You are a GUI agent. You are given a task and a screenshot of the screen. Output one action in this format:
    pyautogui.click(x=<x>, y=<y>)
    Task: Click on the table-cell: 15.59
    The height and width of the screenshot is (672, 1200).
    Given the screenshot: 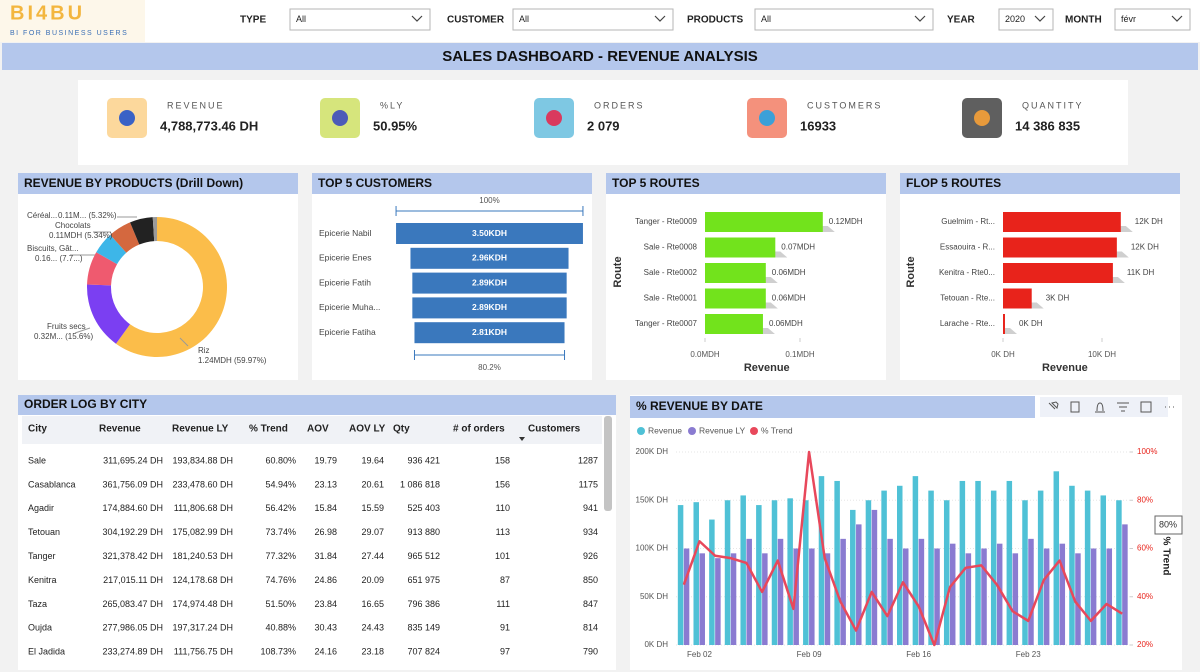 What is the action you would take?
    pyautogui.click(x=372, y=508)
    